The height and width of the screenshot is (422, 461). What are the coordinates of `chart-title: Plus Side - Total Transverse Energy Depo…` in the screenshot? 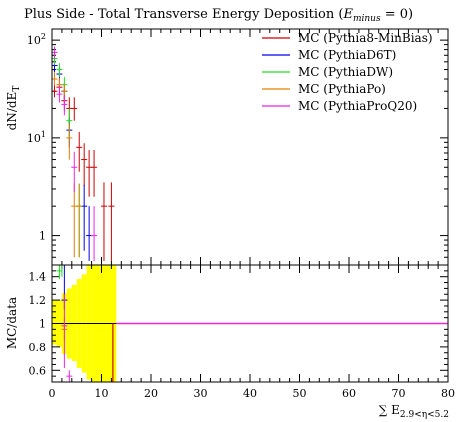 It's located at (218, 15).